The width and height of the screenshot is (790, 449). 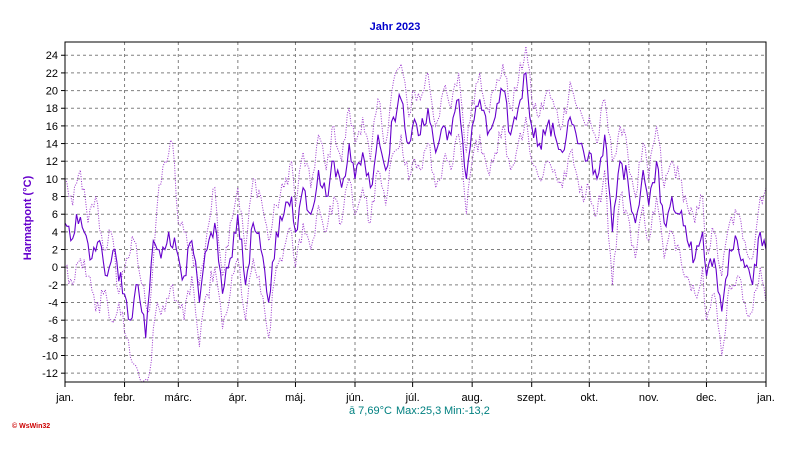 What do you see at coordinates (50, 374) in the screenshot?
I see `y-tick-label: -12` at bounding box center [50, 374].